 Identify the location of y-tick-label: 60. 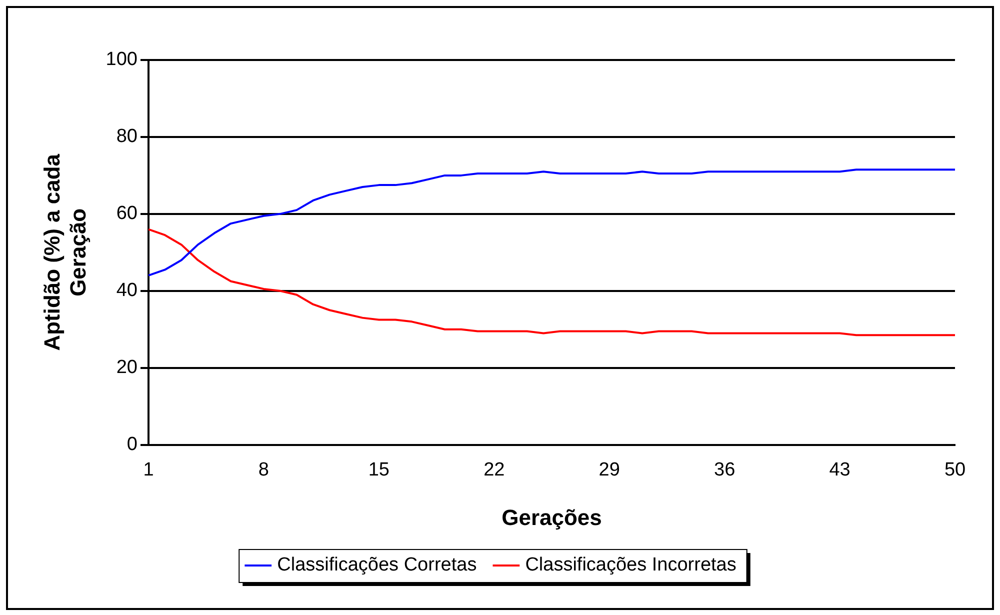
(127, 213).